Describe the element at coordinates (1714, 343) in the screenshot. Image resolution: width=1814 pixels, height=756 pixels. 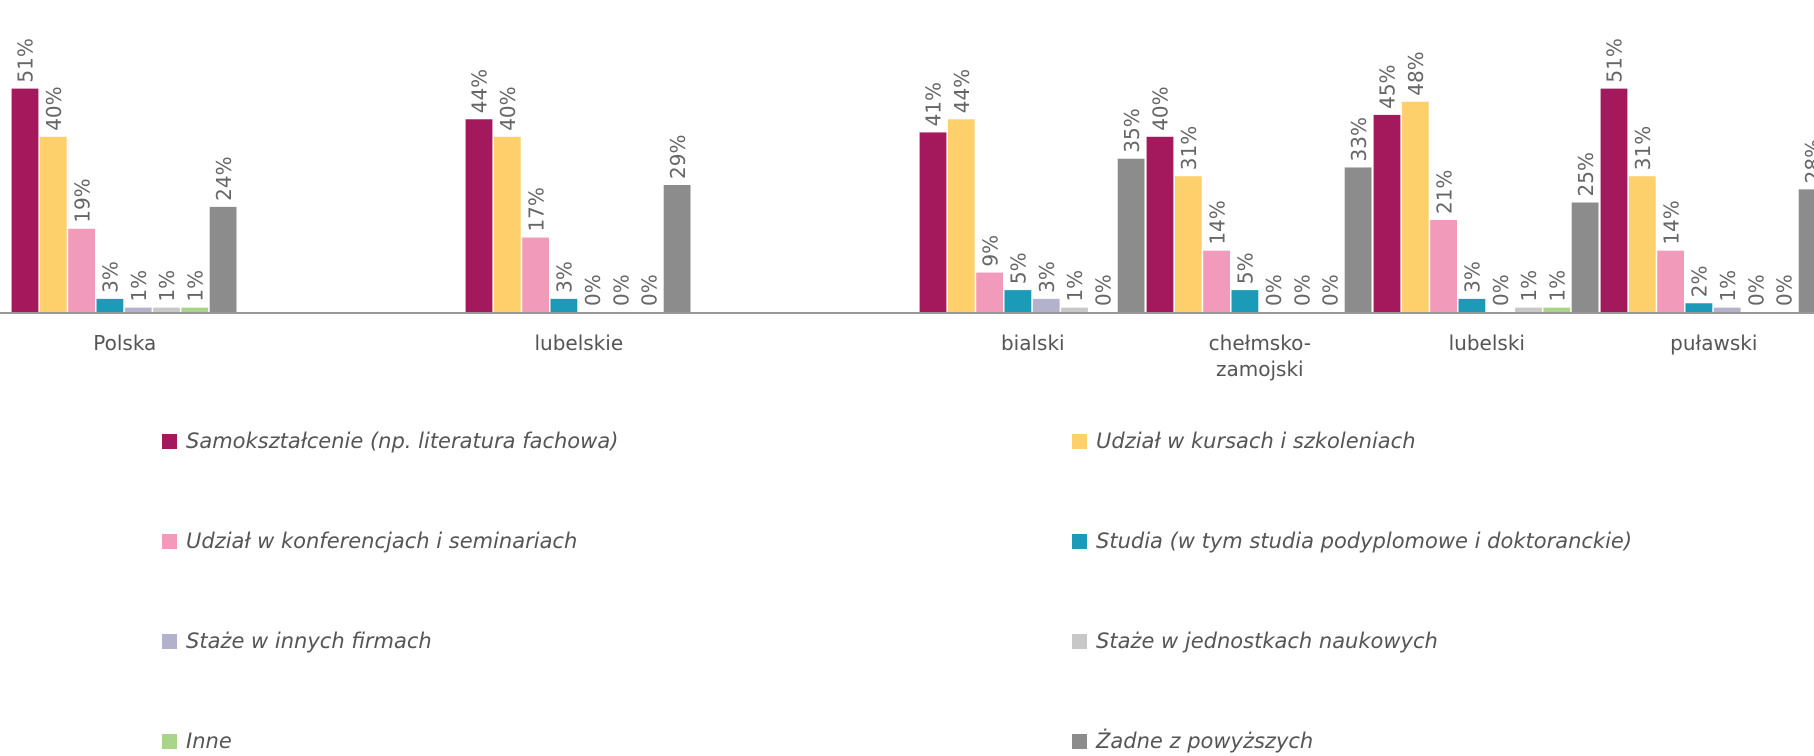
I see `category-label: puławski` at that location.